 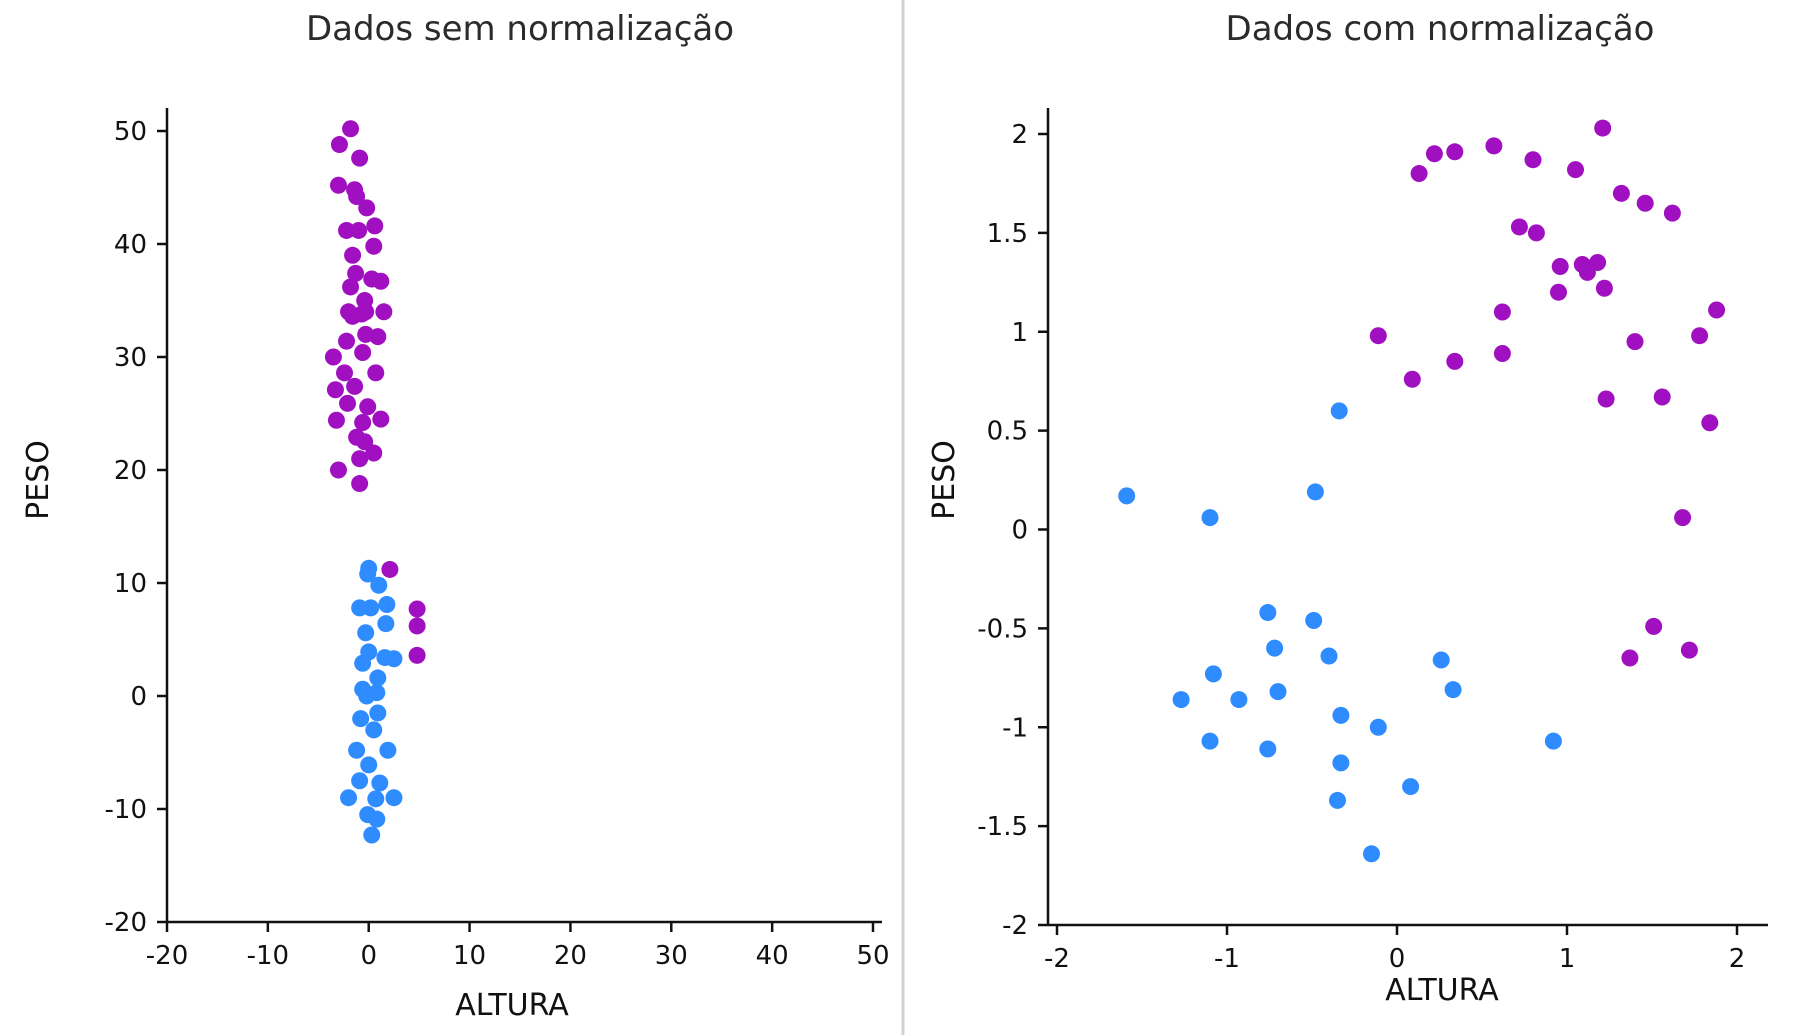 I want to click on x-tick-label: -20, so click(x=167, y=956).